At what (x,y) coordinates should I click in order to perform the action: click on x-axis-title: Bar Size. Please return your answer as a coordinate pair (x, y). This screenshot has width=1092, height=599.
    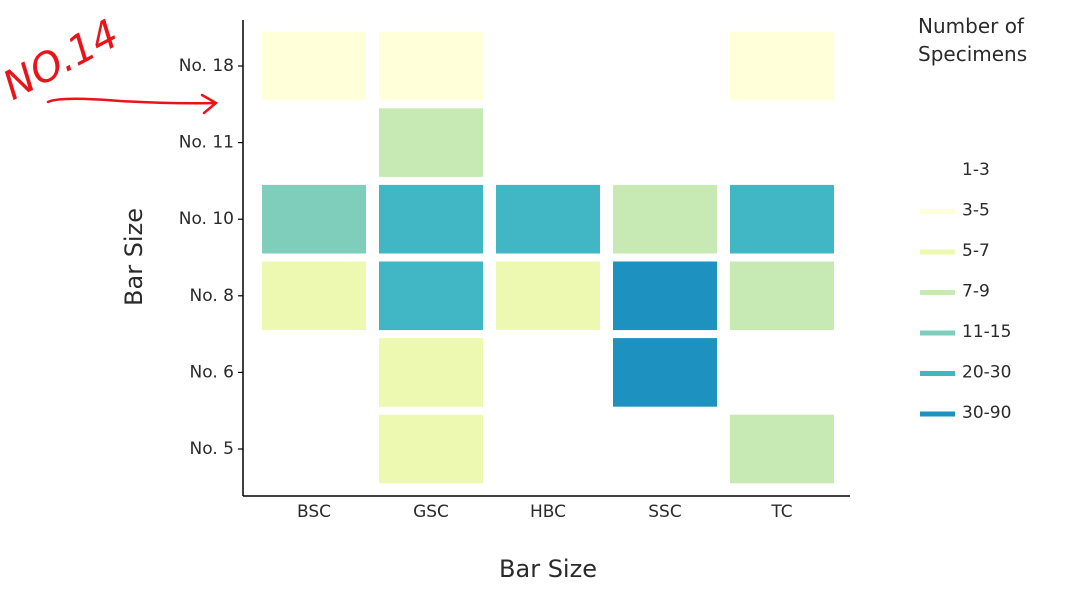
    Looking at the image, I should click on (548, 569).